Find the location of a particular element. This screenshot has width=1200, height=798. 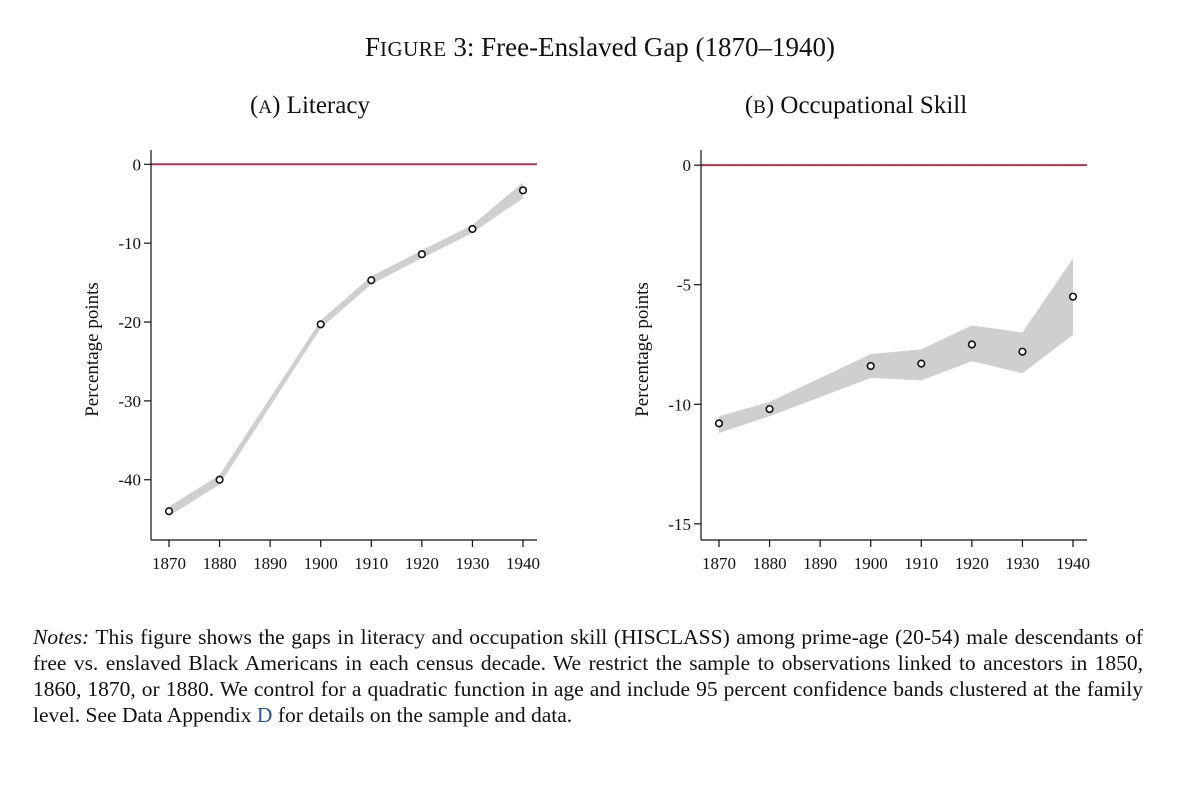

literacy-x-tick-label: 1900 is located at coordinates (321, 563).